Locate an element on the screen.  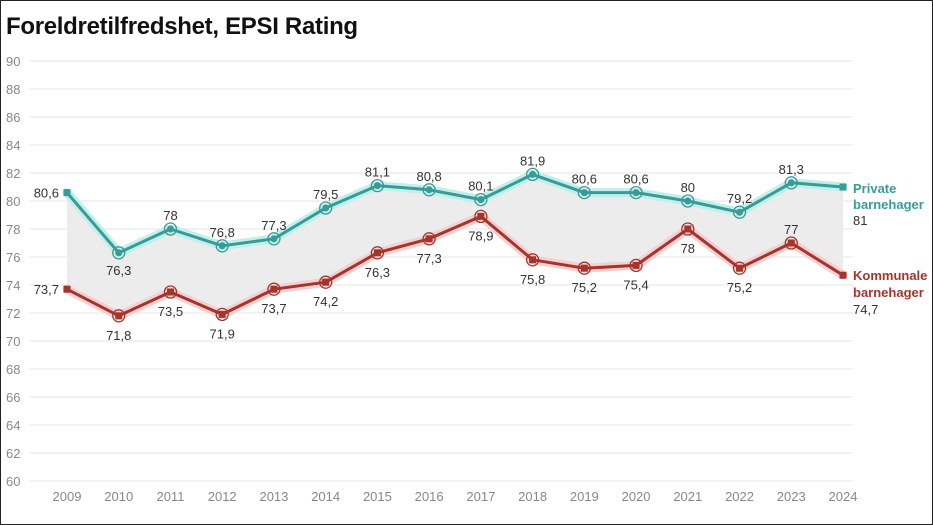
data-label-kommunale: 71,8 is located at coordinates (118, 335).